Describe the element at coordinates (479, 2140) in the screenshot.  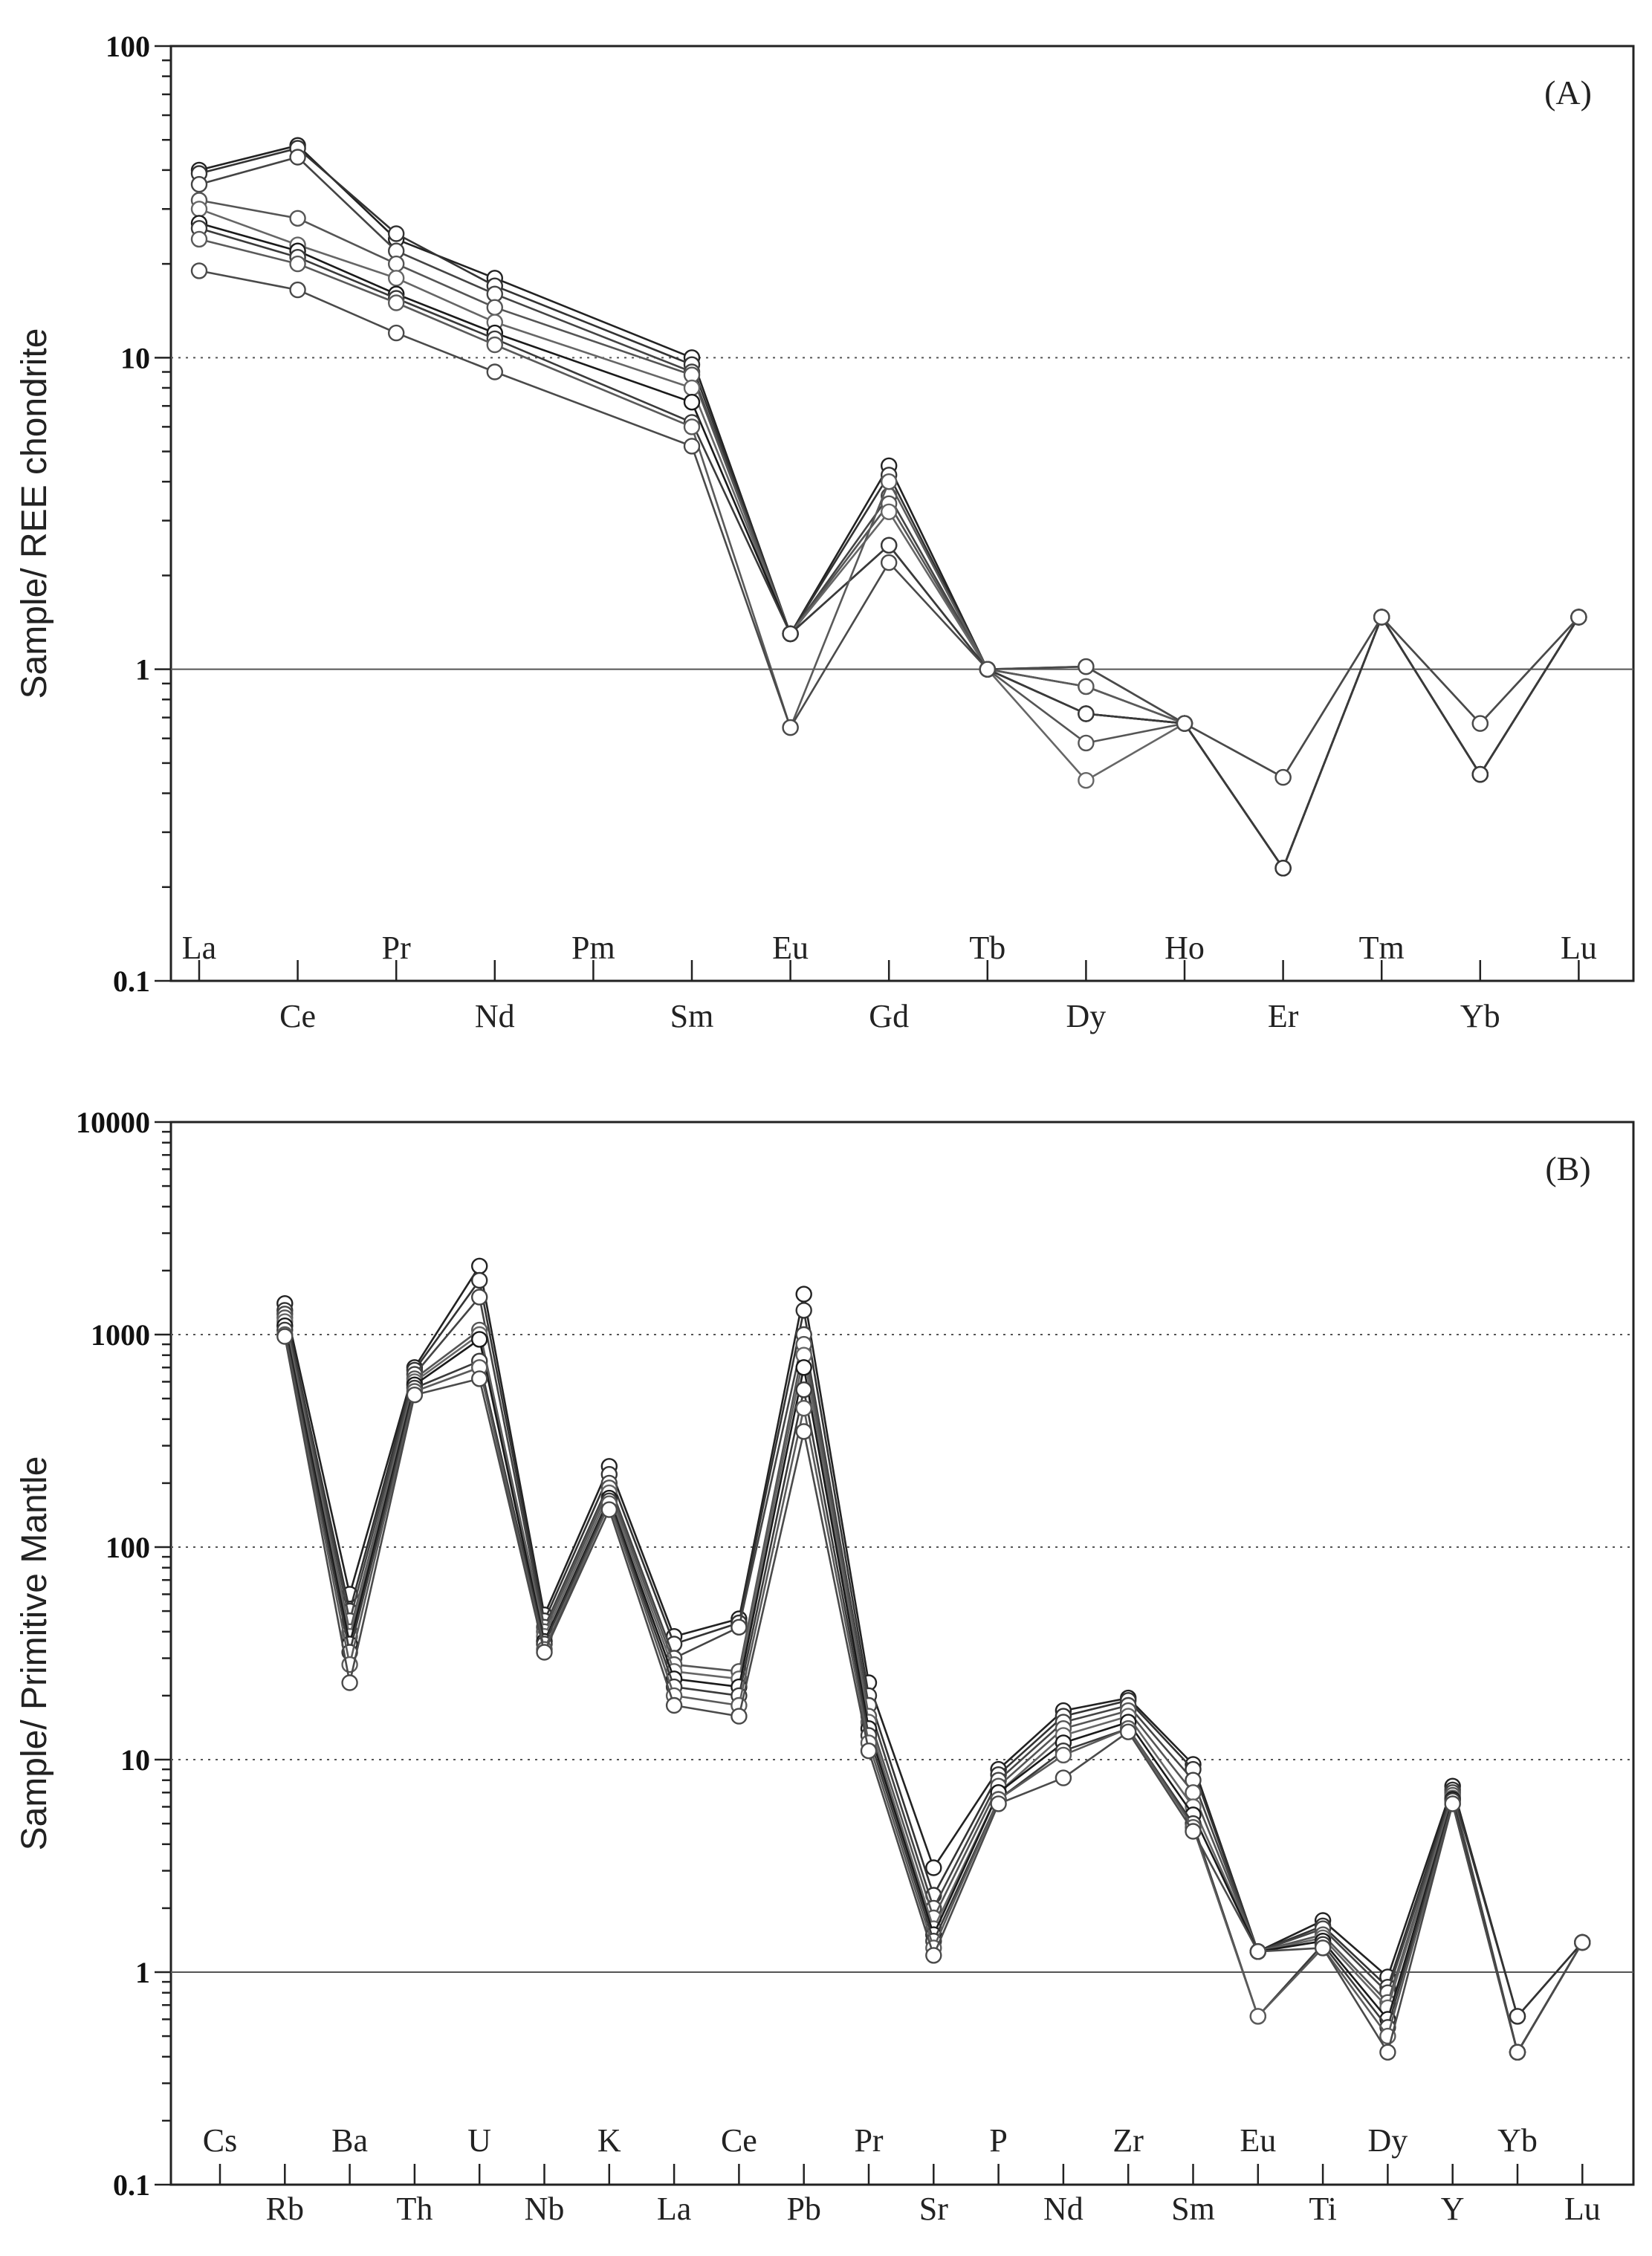
I see `x-tick-label: U` at that location.